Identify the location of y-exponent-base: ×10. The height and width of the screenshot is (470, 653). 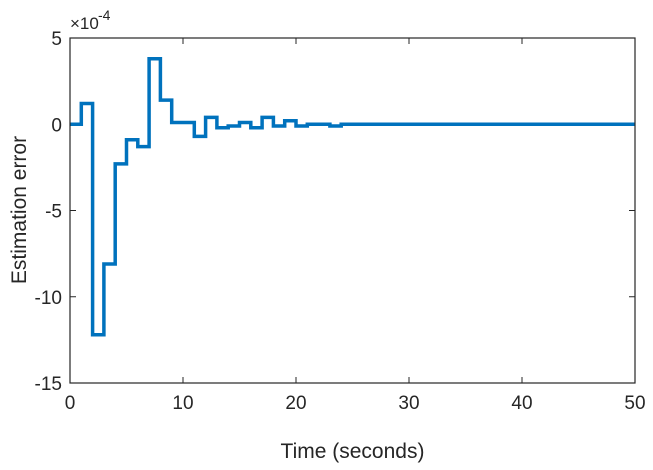
(84, 23).